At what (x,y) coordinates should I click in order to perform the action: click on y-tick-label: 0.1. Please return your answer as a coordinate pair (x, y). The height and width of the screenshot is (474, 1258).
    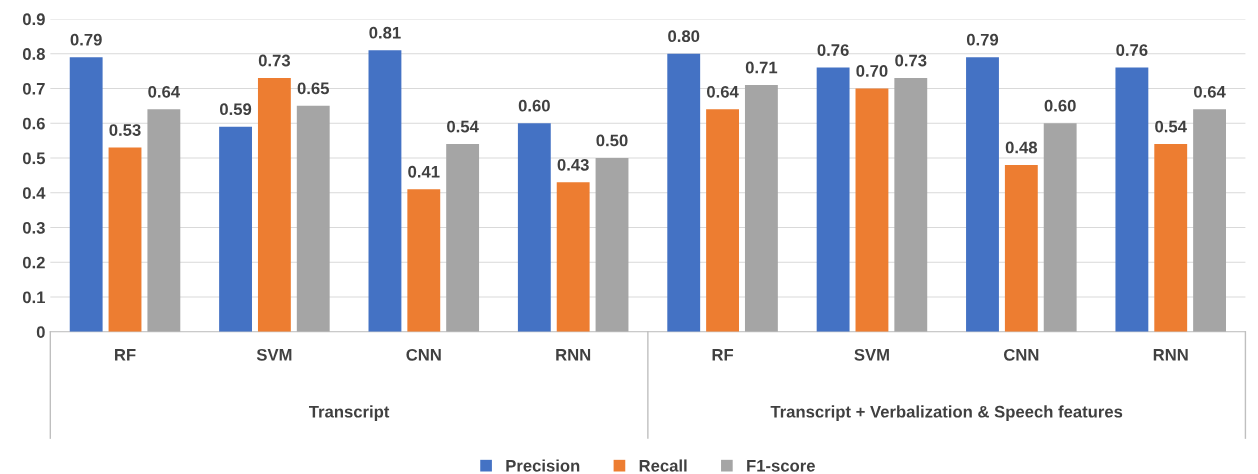
    Looking at the image, I should click on (33, 297).